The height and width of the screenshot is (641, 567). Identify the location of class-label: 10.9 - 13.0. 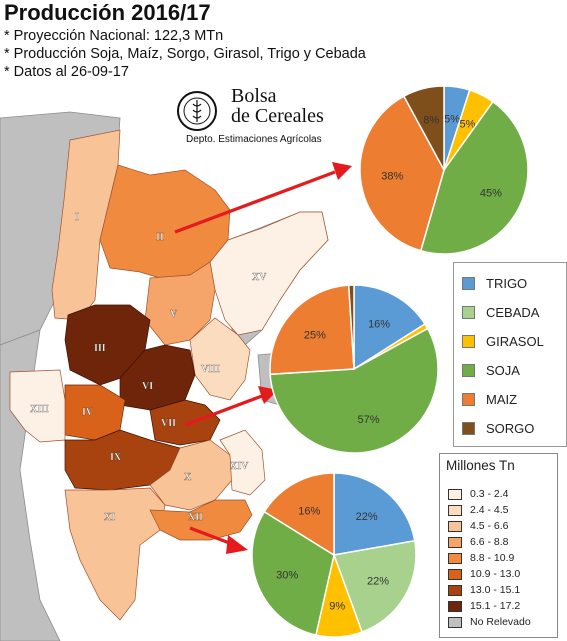
(495, 574).